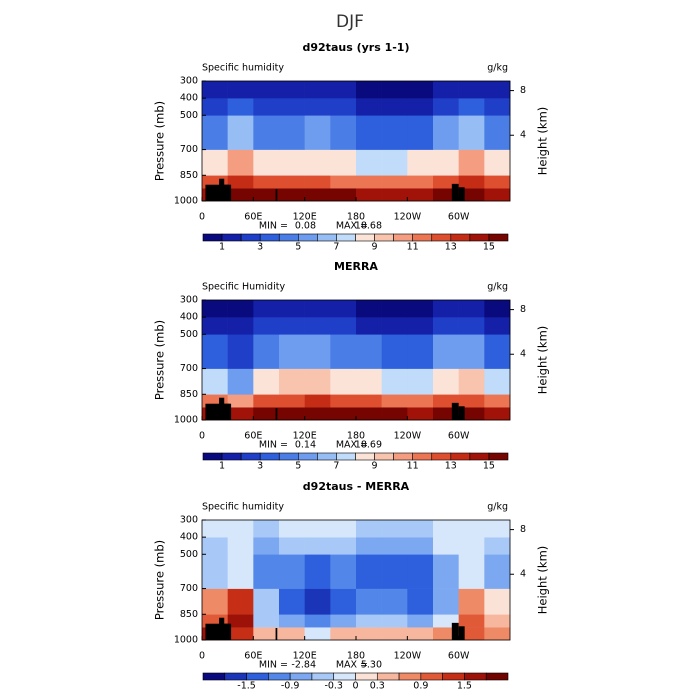  Describe the element at coordinates (523, 309) in the screenshot. I see `y2-tick-label: 8` at that location.